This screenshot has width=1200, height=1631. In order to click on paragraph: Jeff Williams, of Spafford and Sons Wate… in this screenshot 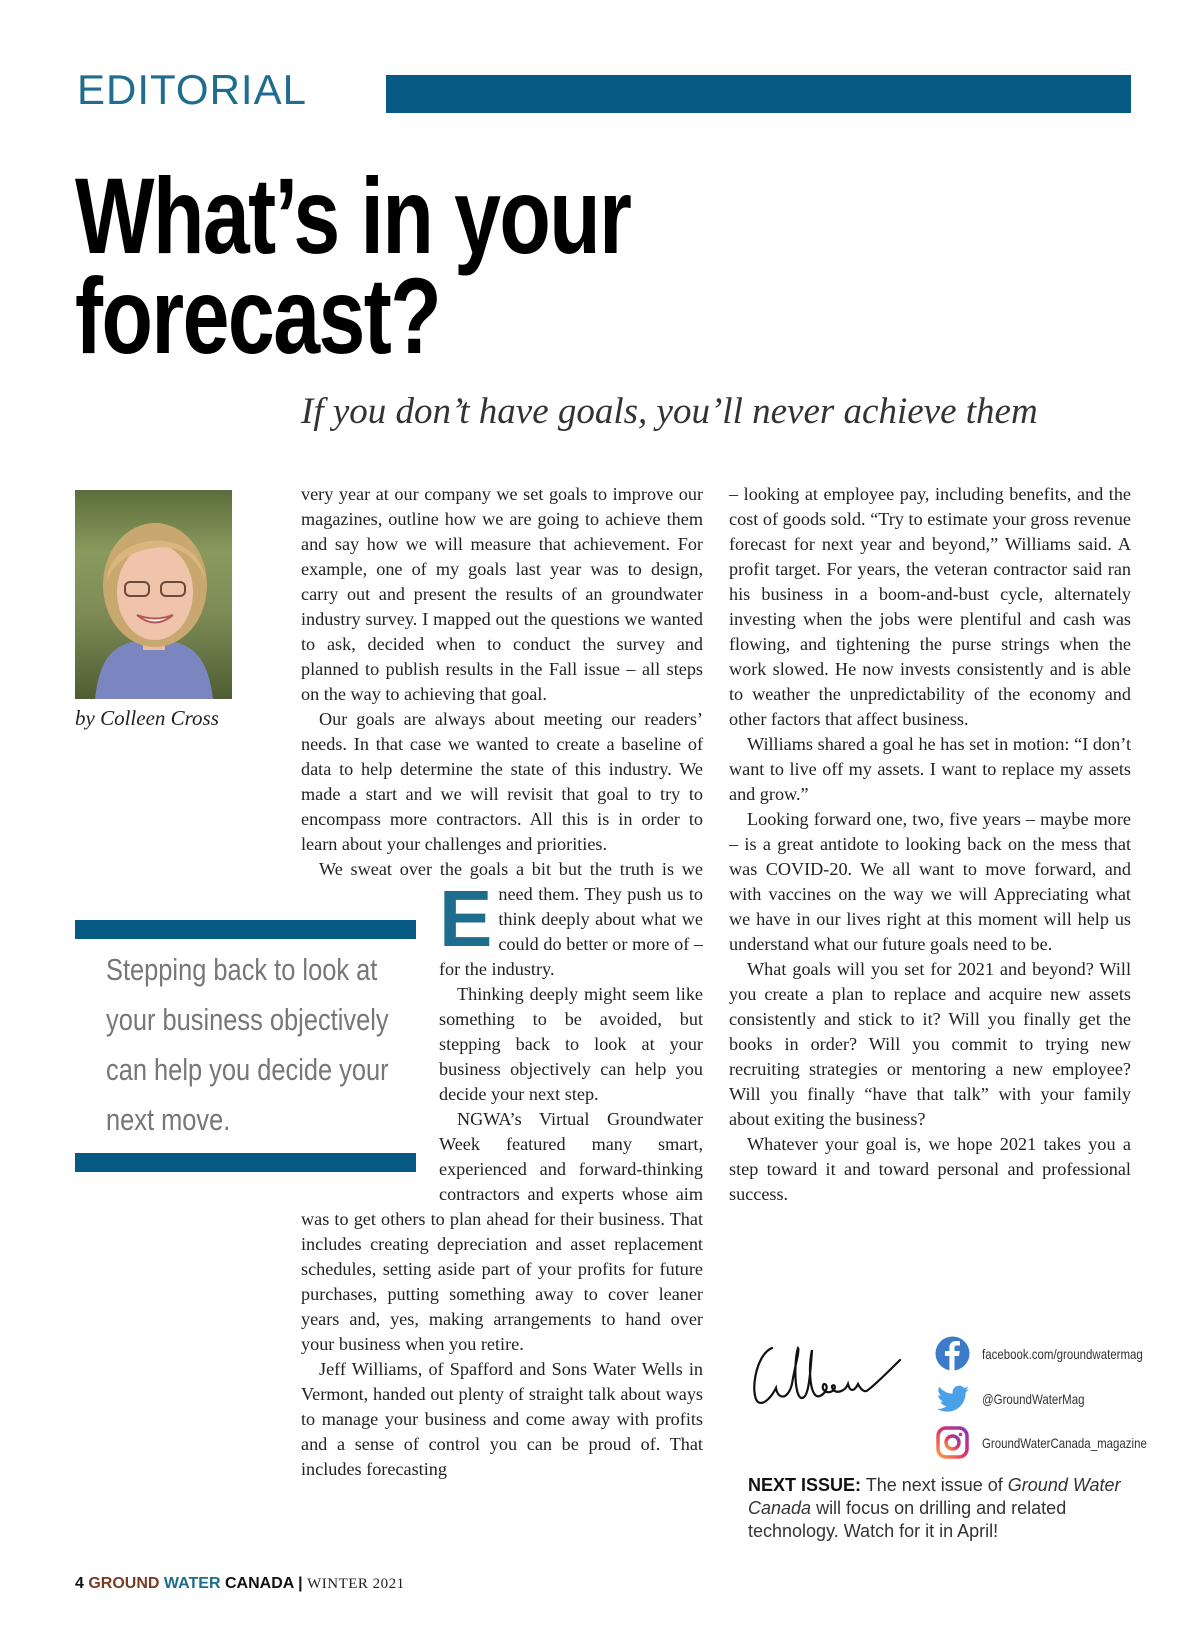, I will do `click(502, 1419)`.